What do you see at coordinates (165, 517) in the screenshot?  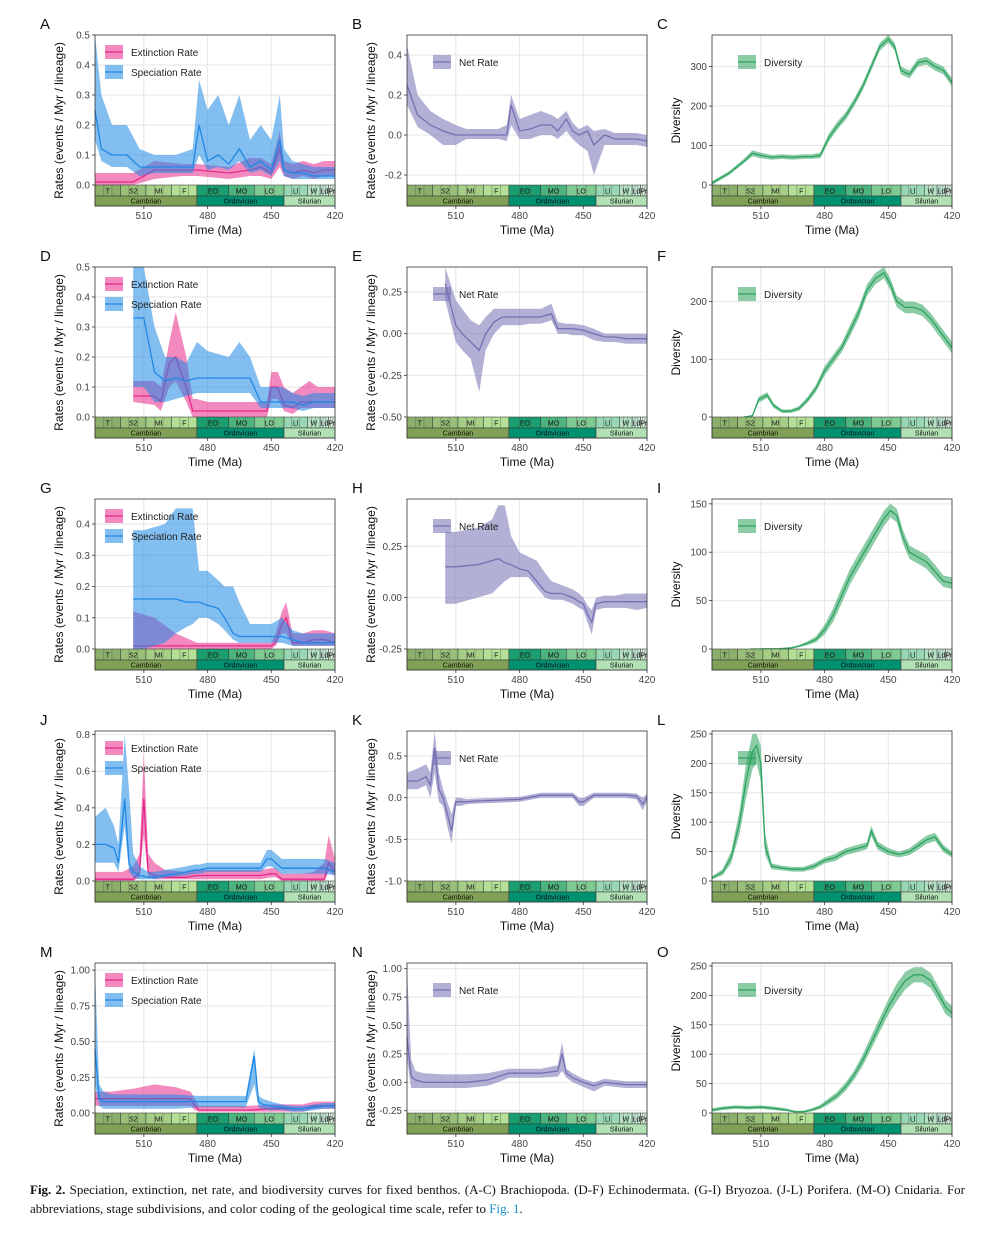 I see `legend-label: Extinction Rate` at bounding box center [165, 517].